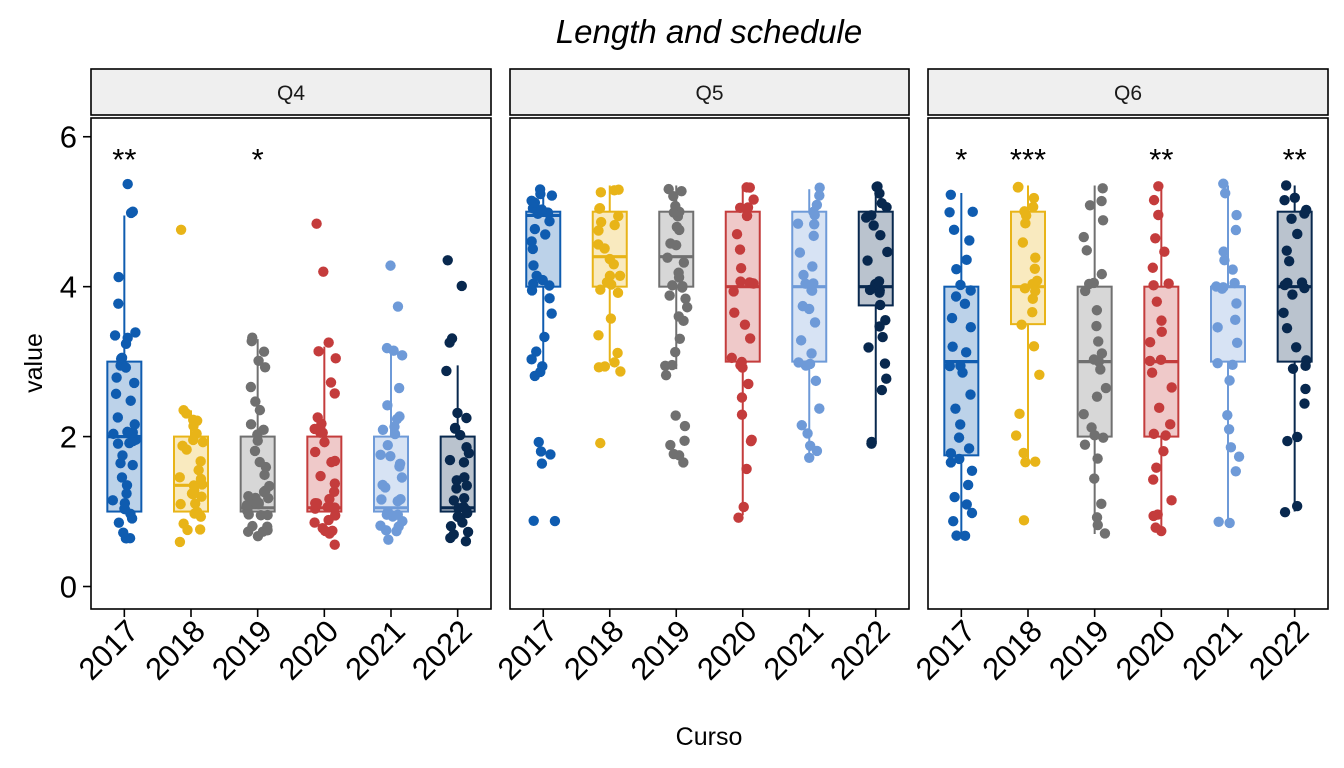 This screenshot has width=1344, height=768. Describe the element at coordinates (1128, 93) in the screenshot. I see `facet-strip-label: Q6` at that location.